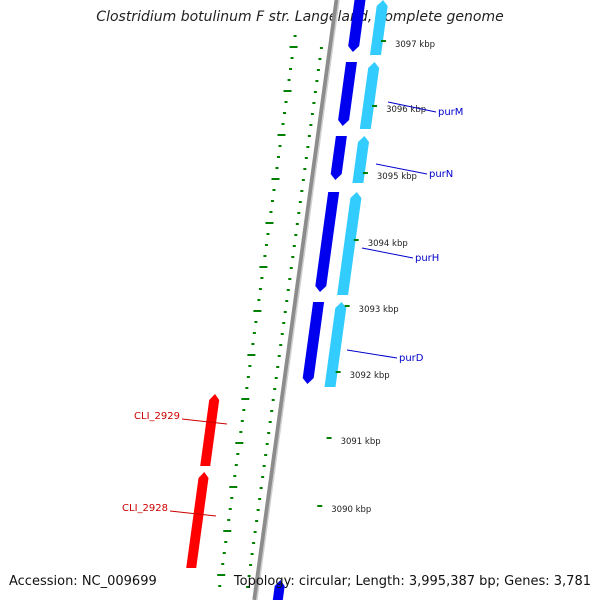 The image size is (600, 600). I want to click on kbp-tick-label: 3092 kbp, so click(370, 376).